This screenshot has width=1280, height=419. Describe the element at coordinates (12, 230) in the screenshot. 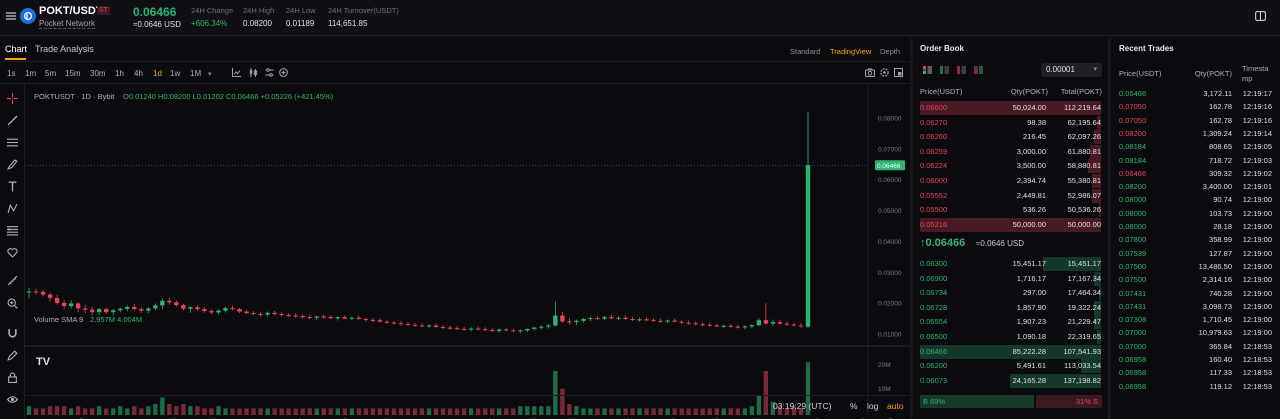

I see `fib-icon` at that location.